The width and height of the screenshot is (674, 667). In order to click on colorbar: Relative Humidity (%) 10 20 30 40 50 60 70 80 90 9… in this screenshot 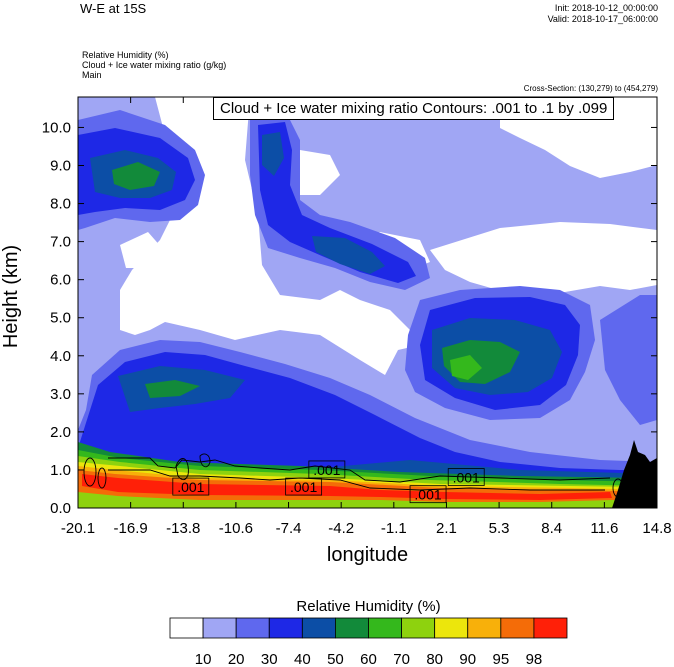, I will do `click(368, 632)`.